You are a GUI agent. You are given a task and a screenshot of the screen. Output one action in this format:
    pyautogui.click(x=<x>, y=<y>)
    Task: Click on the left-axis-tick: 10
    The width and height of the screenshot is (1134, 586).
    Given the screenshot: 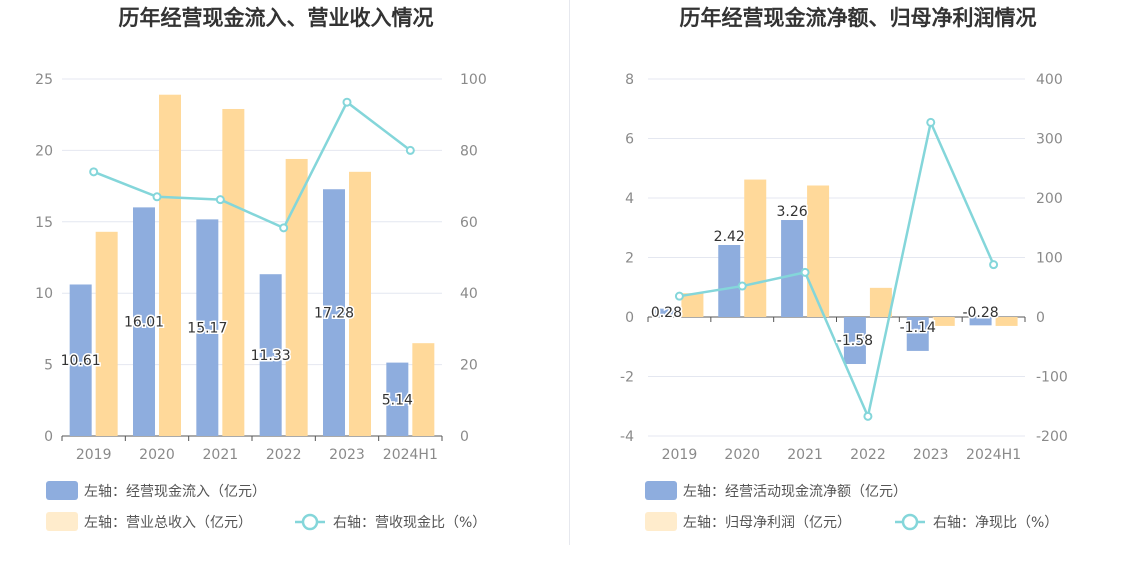 What is the action you would take?
    pyautogui.click(x=44, y=294)
    